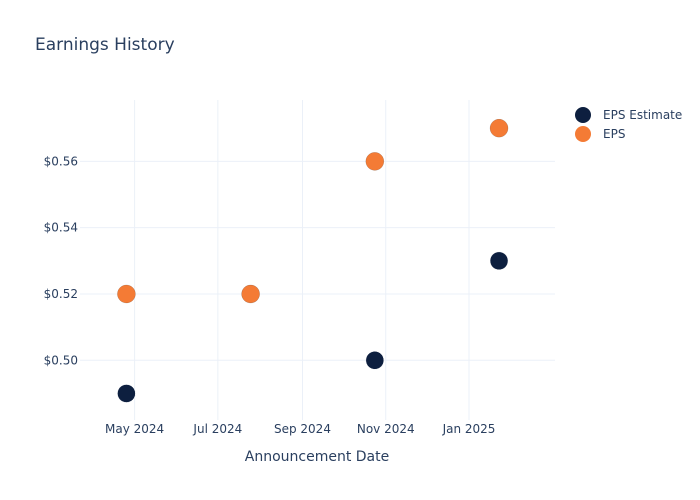 This screenshot has width=700, height=500. What do you see at coordinates (217, 429) in the screenshot?
I see `x-tick-label: Jul 2024` at bounding box center [217, 429].